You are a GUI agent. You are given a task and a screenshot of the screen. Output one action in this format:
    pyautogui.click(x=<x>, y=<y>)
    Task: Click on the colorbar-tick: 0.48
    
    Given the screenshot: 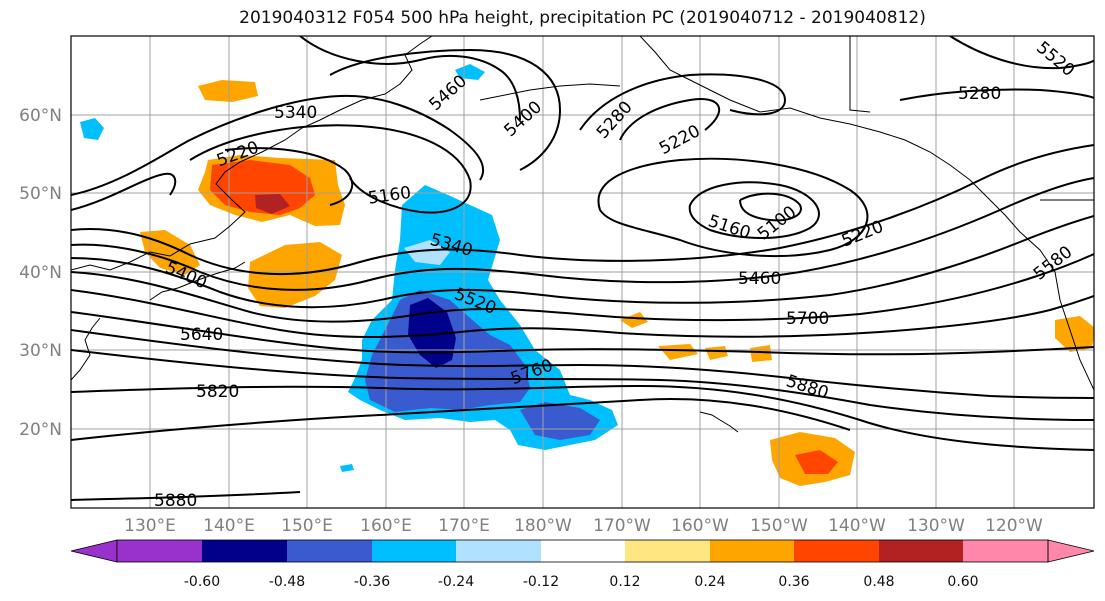 What is the action you would take?
    pyautogui.click(x=878, y=582)
    